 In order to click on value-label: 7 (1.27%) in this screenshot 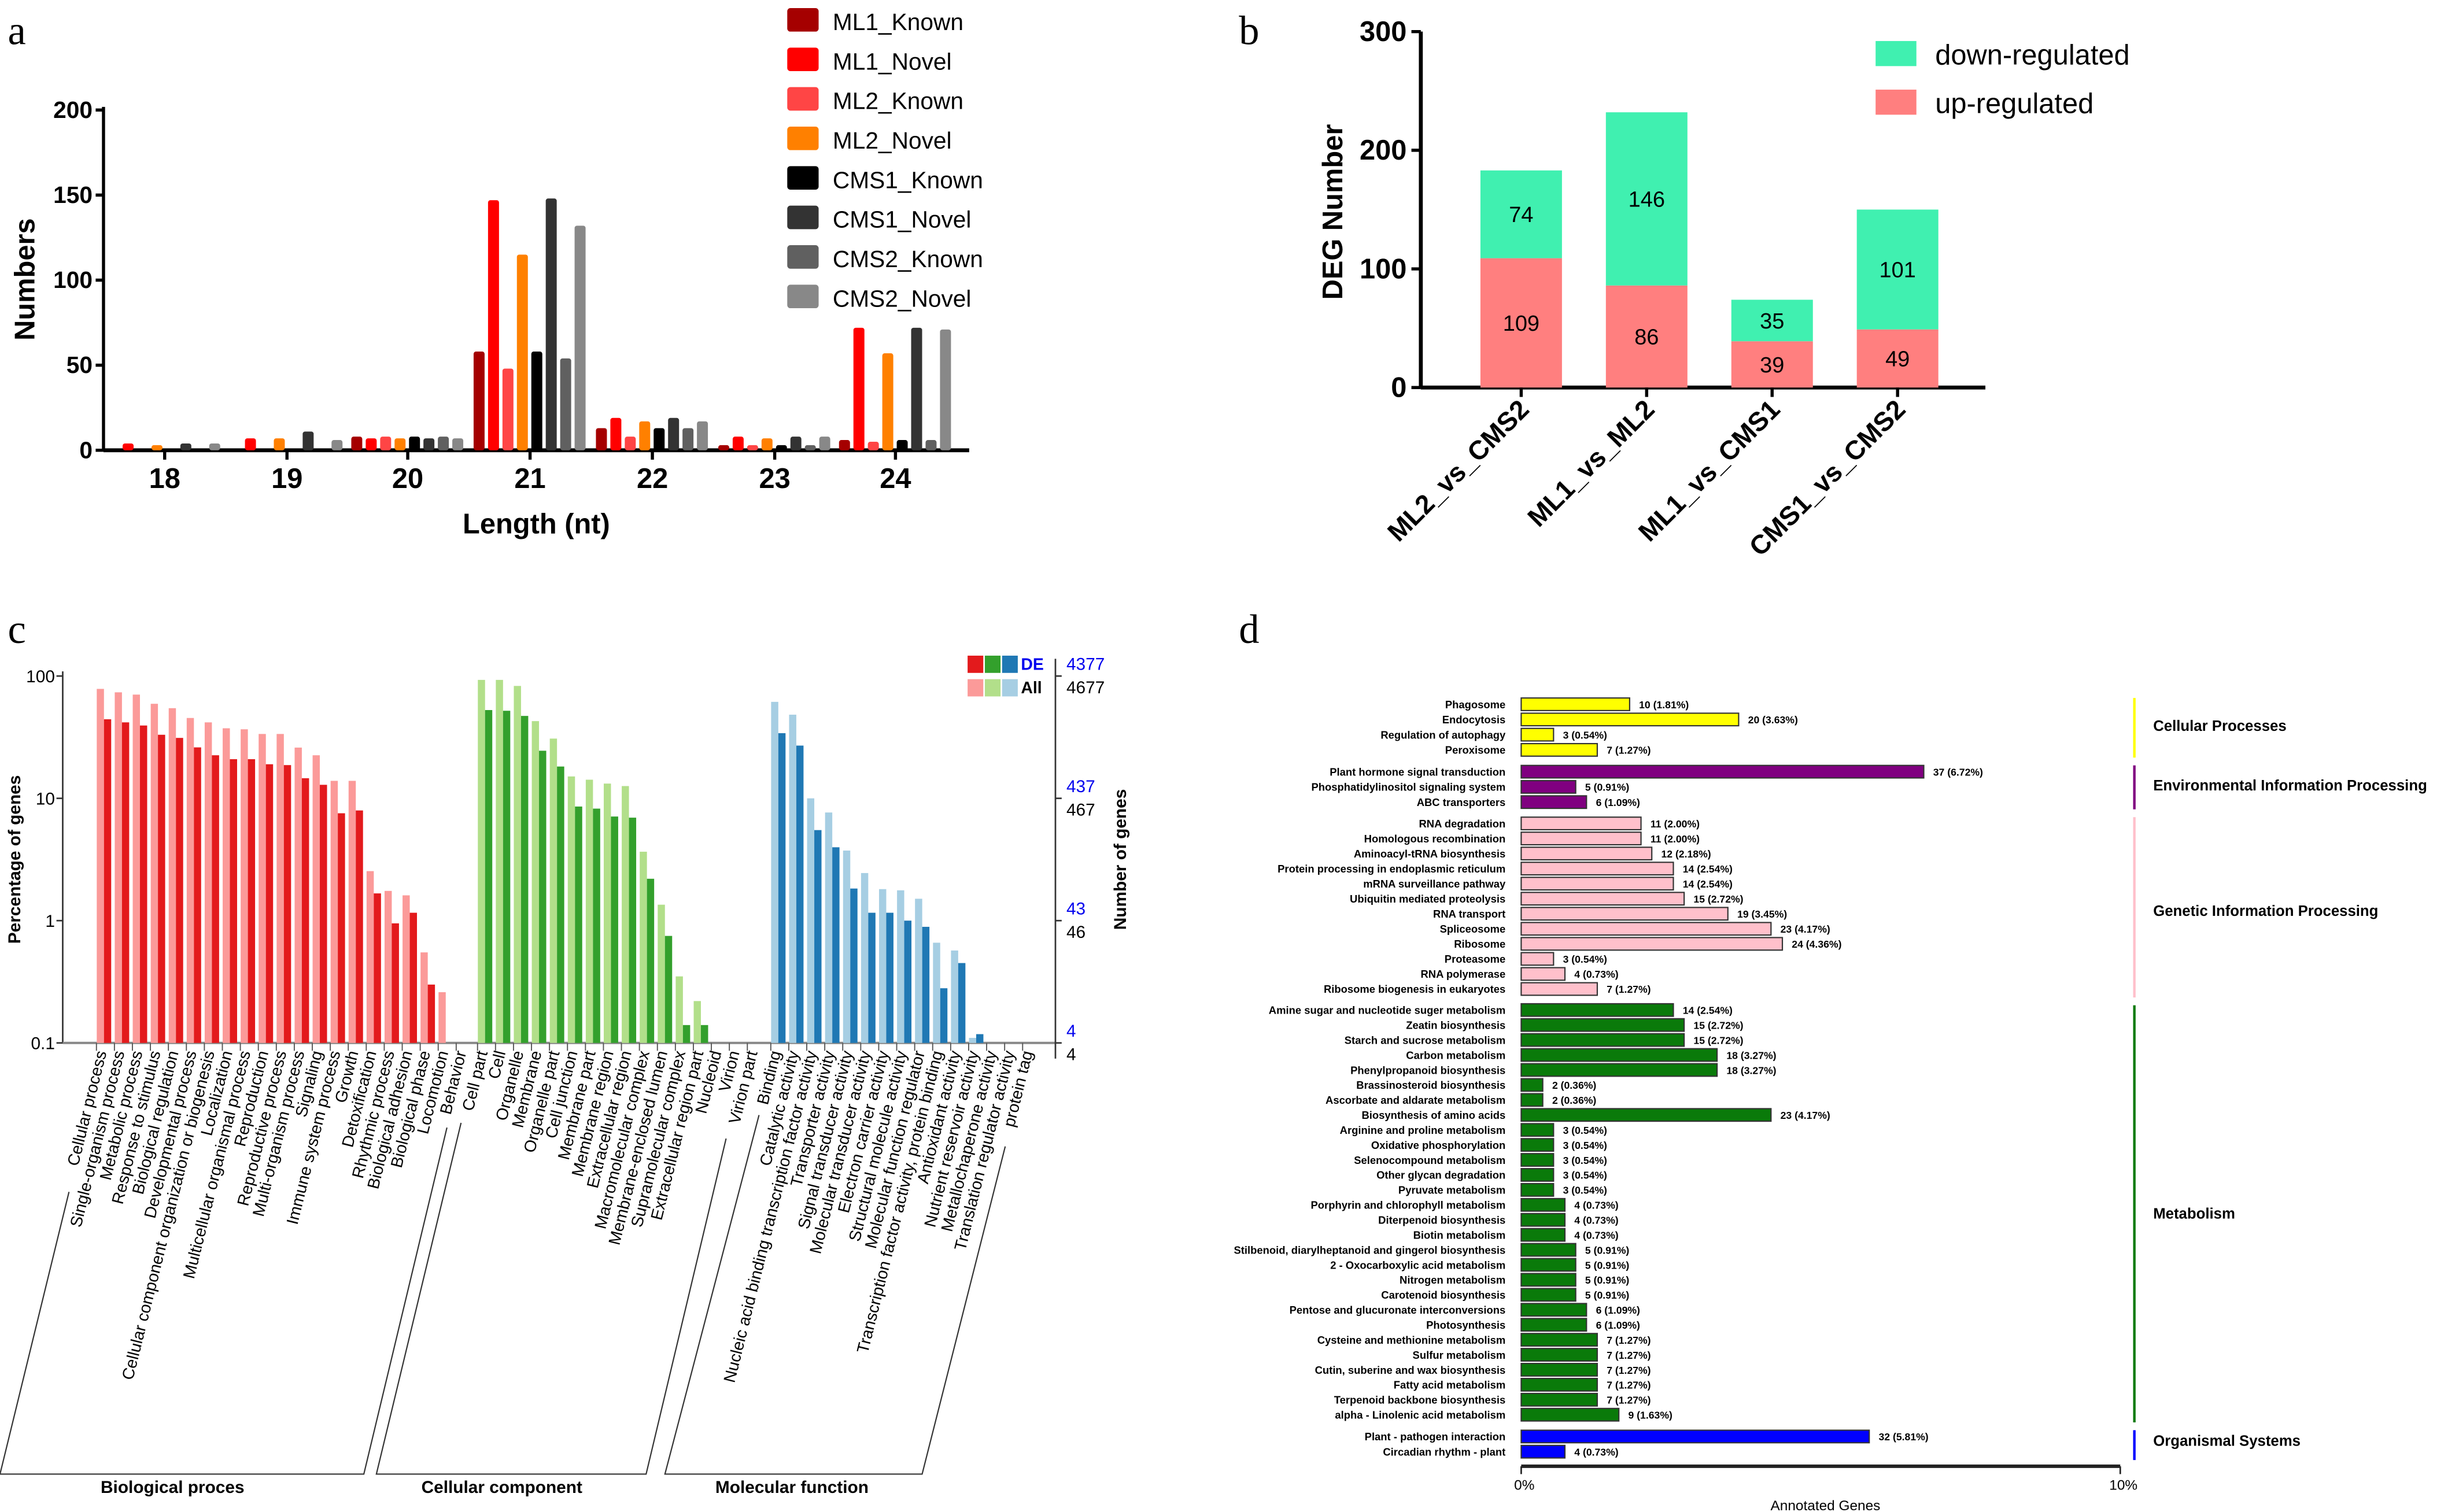, I will do `click(1629, 989)`.